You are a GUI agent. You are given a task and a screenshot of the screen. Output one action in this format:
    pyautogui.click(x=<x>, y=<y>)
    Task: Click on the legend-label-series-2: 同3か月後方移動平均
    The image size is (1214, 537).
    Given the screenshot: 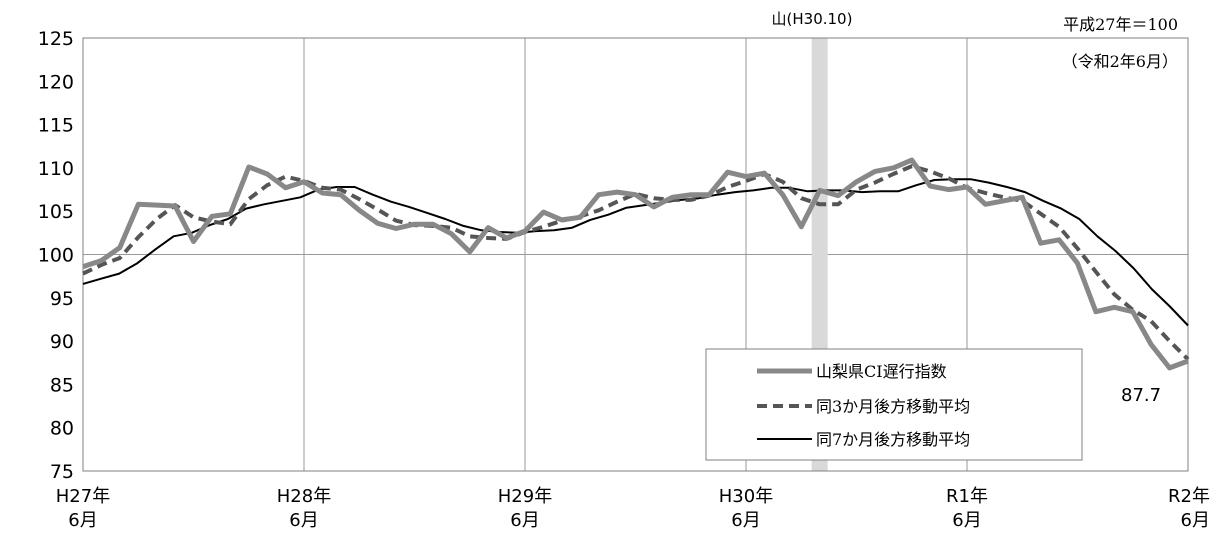 What is the action you would take?
    pyautogui.click(x=893, y=406)
    